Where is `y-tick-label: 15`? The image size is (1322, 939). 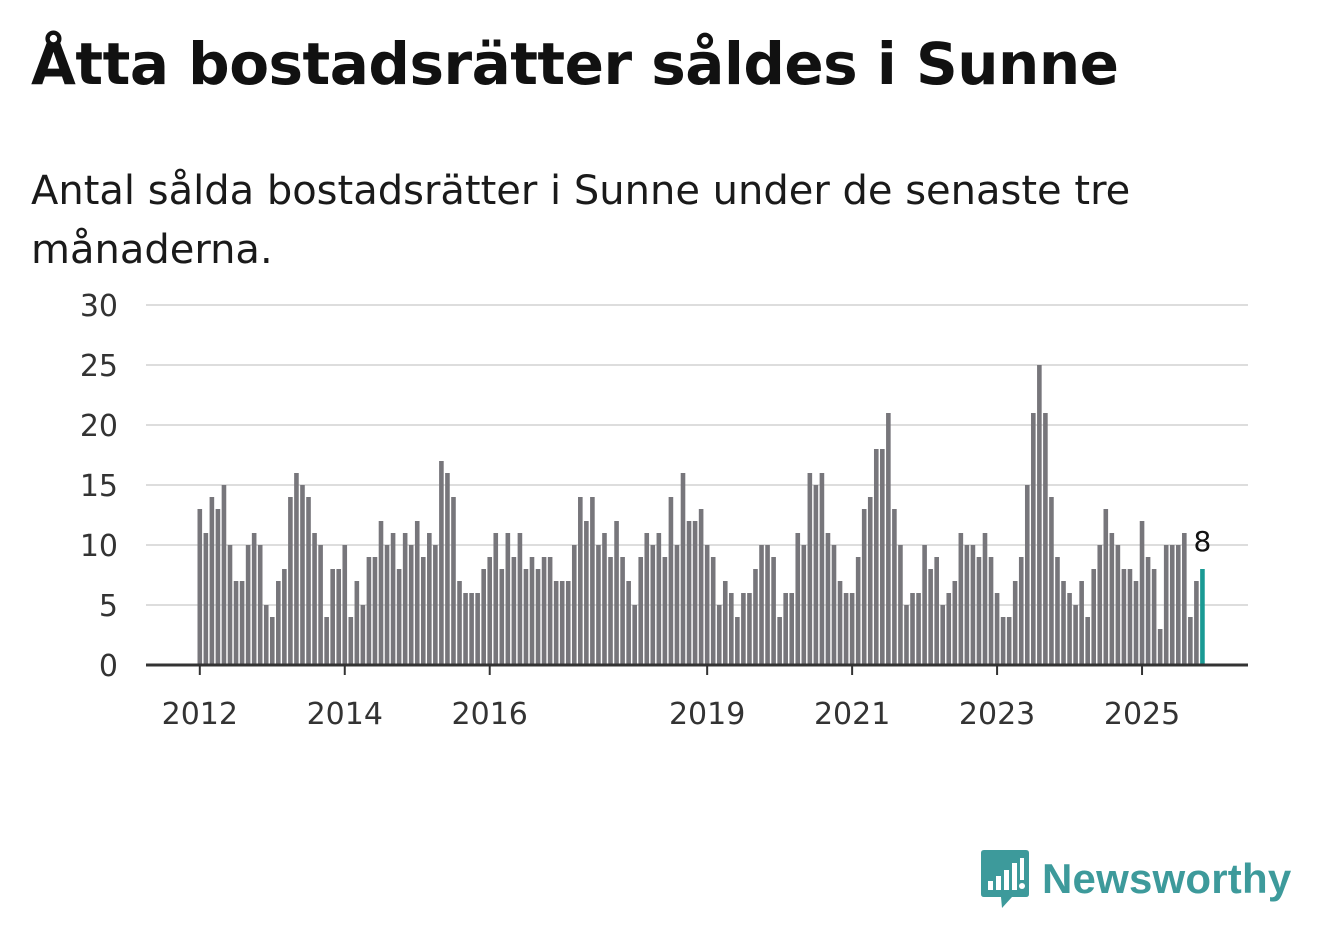 y-tick-label: 15 is located at coordinates (99, 486).